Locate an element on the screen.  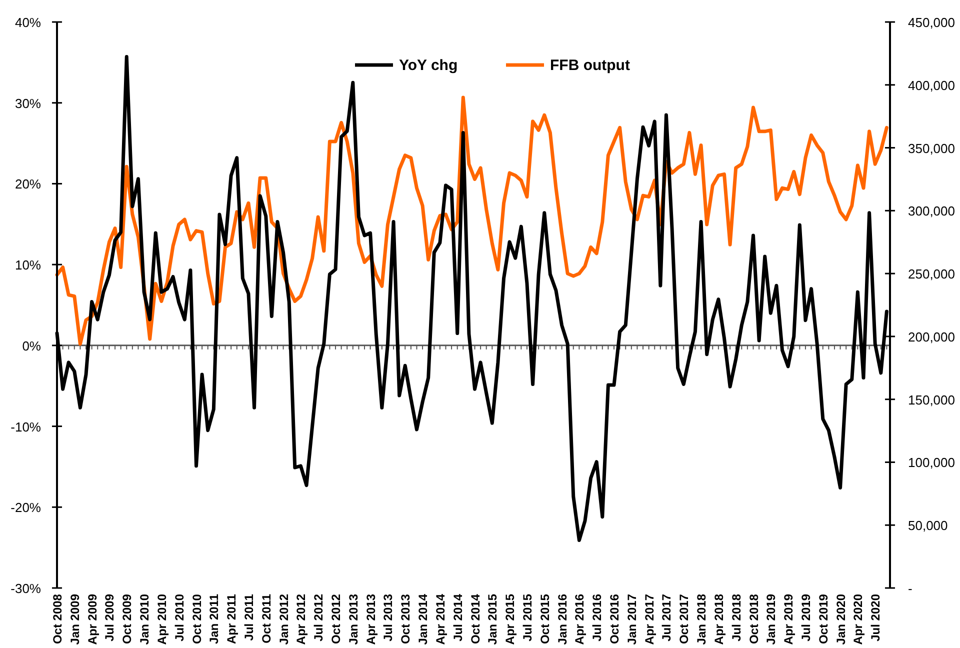
x-tick-label: Jul 2018 is located at coordinates (736, 618).